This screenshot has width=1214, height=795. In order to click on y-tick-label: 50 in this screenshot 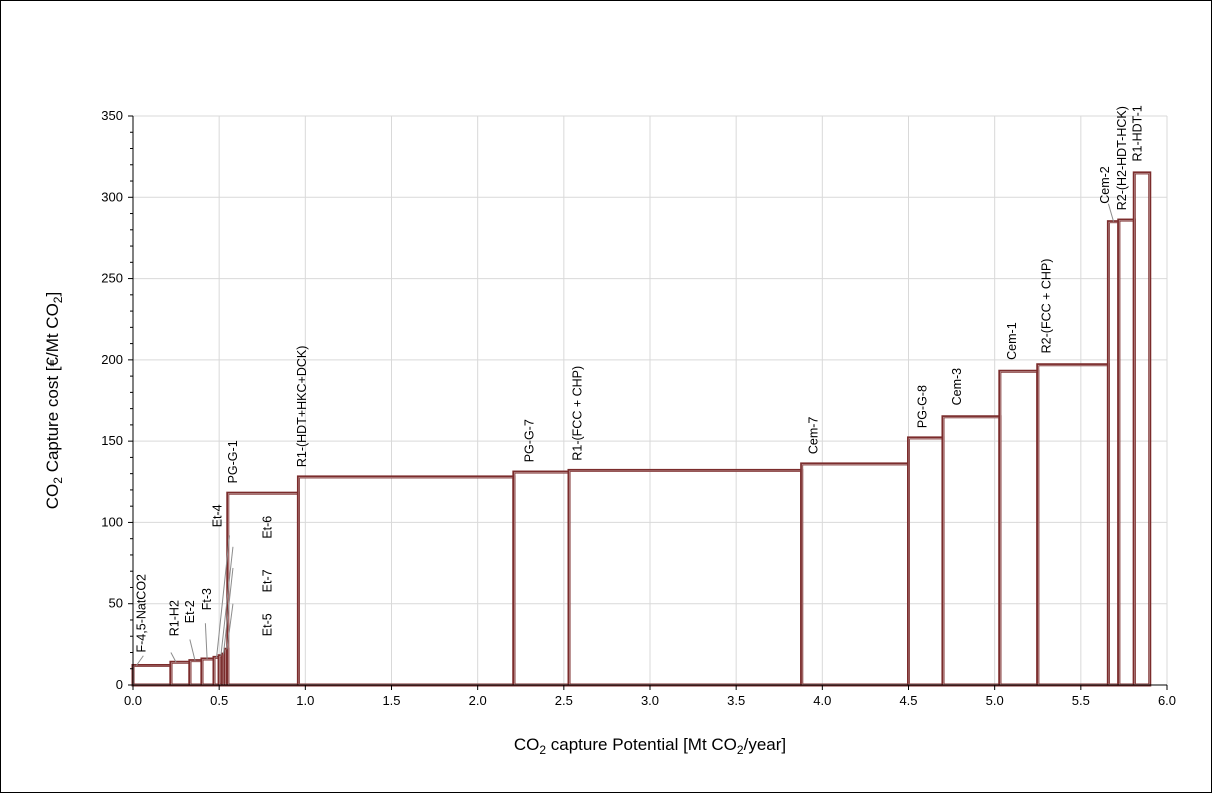, I will do `click(116, 603)`.